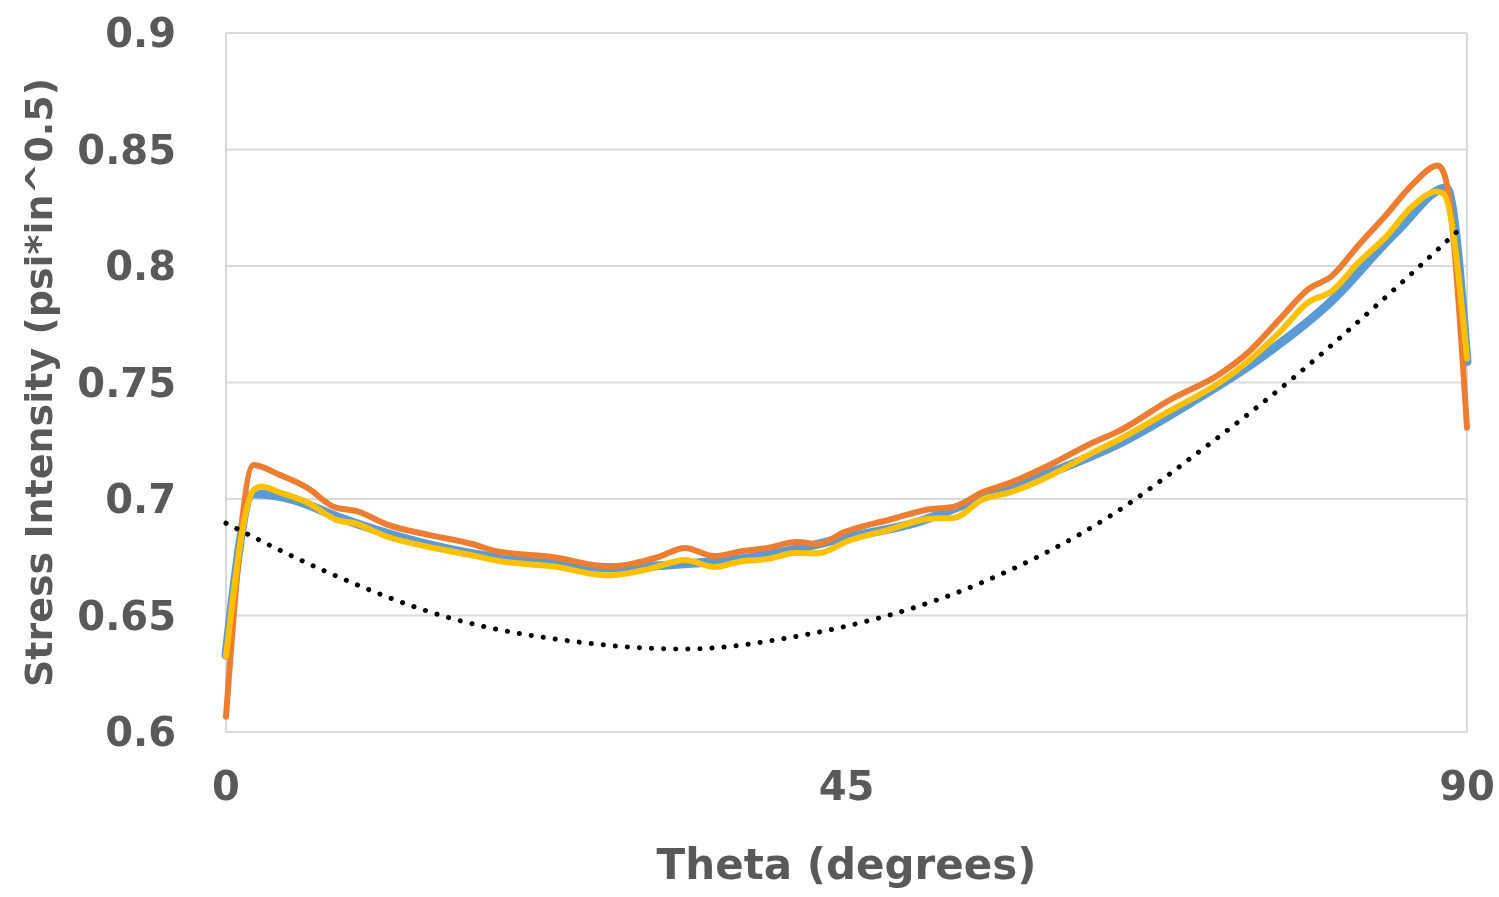  Describe the element at coordinates (226, 786) in the screenshot. I see `x-tick-label: 0` at that location.